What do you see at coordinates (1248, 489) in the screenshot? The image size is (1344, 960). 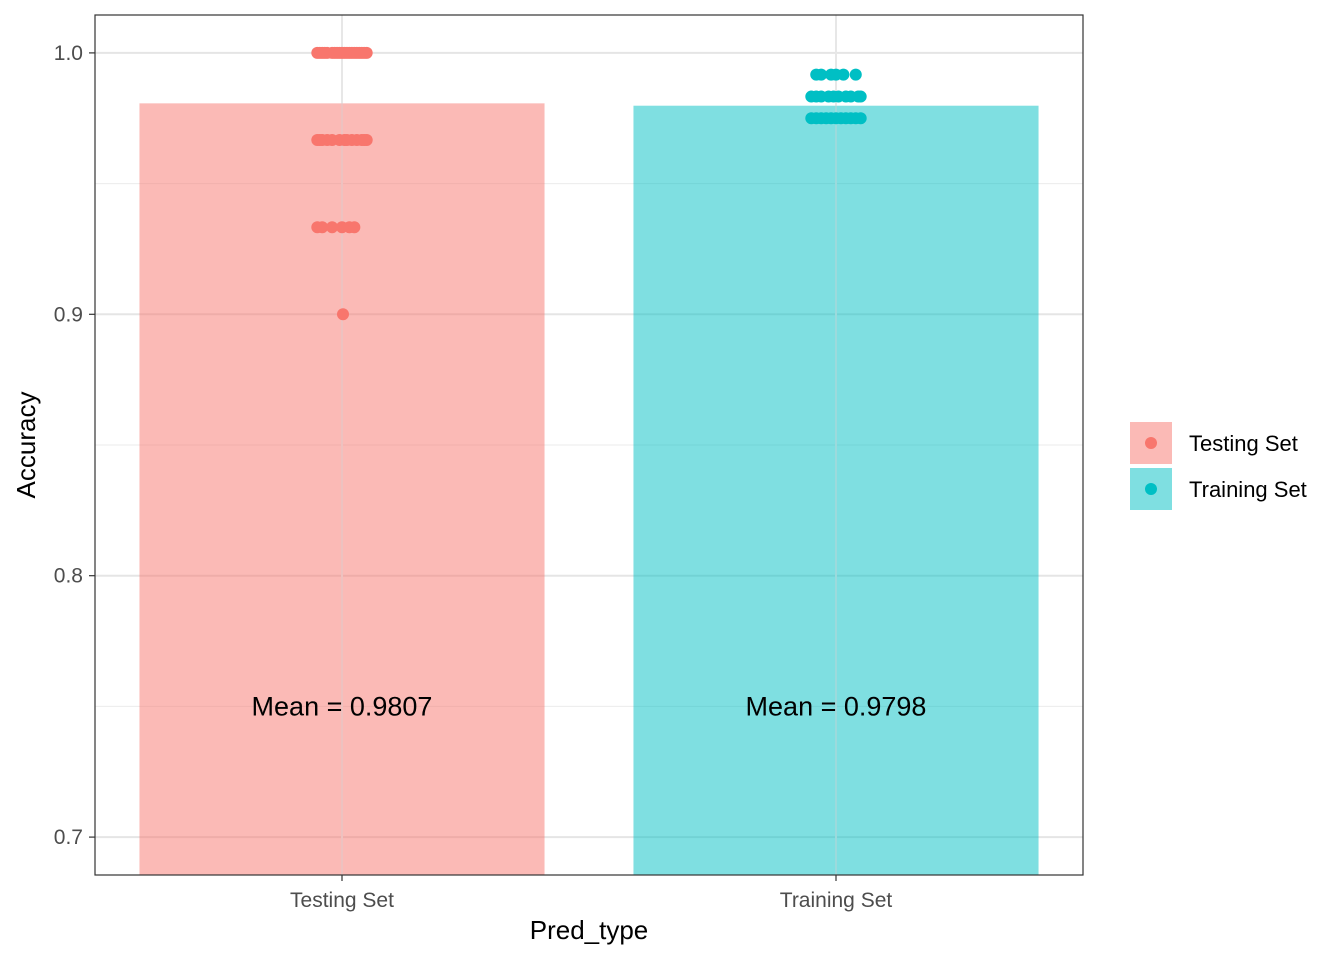 I see `legend-label: Training Set` at bounding box center [1248, 489].